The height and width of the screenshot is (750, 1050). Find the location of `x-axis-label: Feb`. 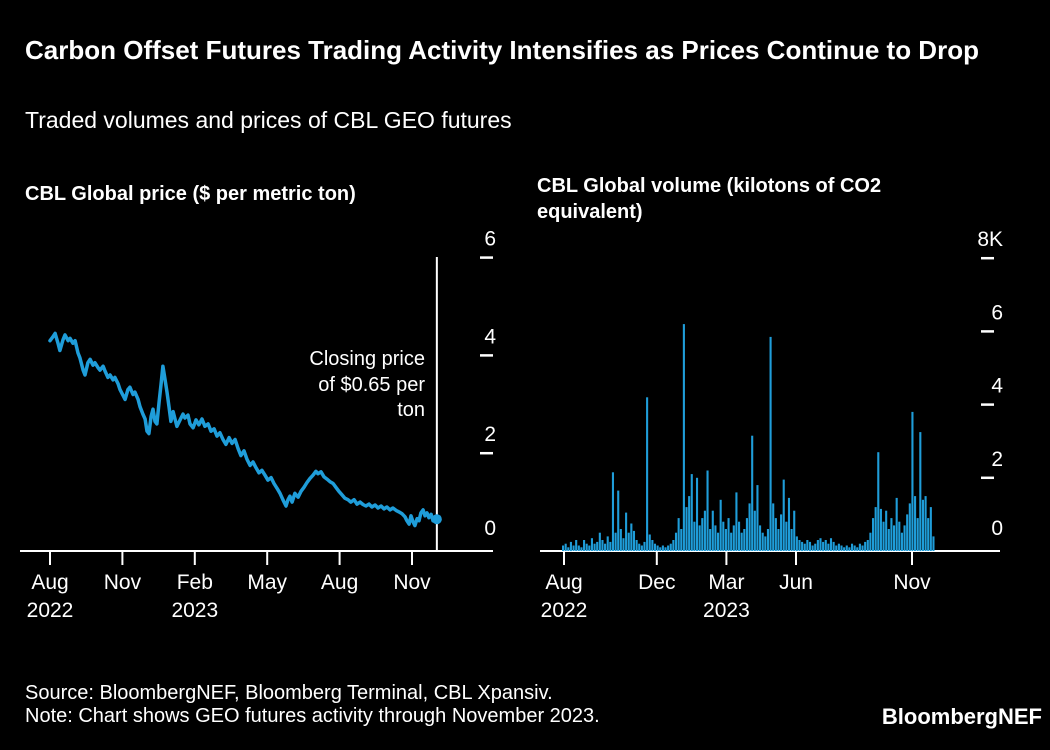

x-axis-label: Feb is located at coordinates (195, 582).